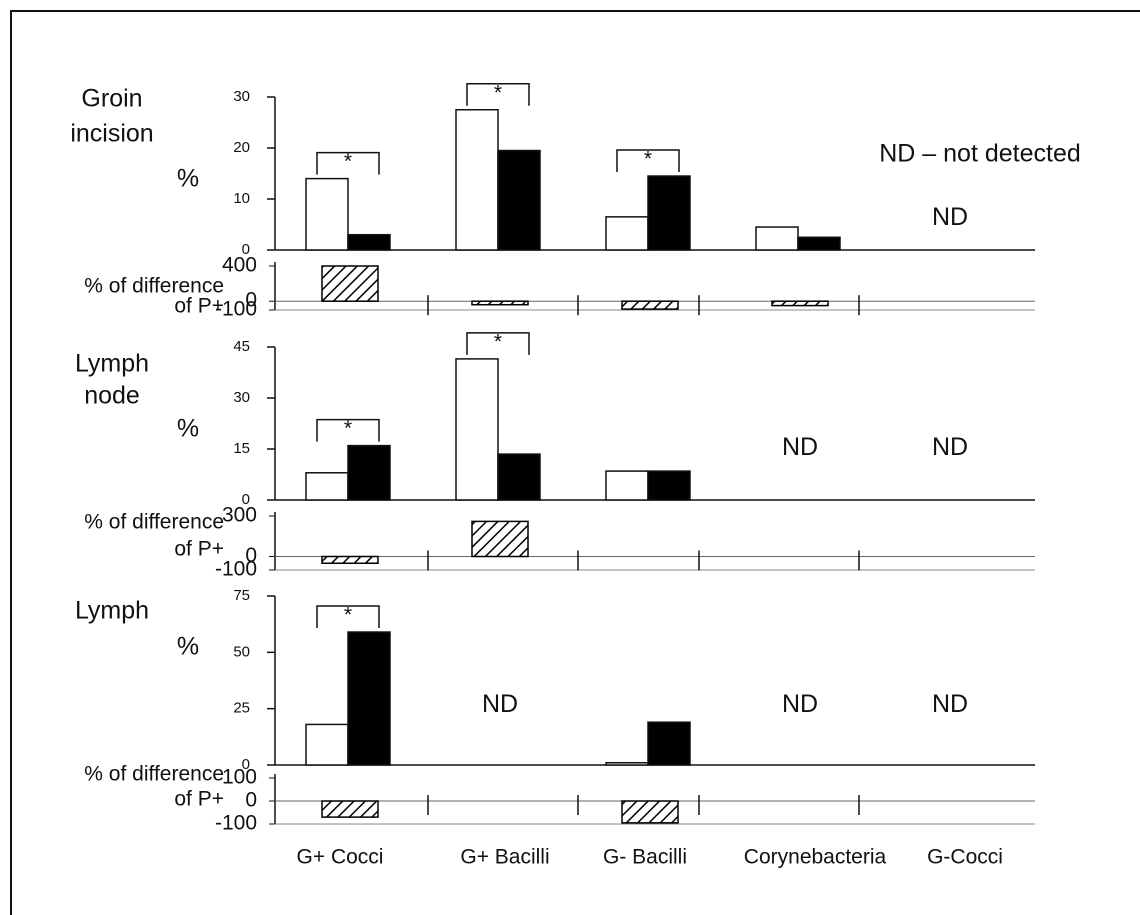 The image size is (1140, 915). I want to click on x-tick-label: G- Bacilli, so click(645, 857).